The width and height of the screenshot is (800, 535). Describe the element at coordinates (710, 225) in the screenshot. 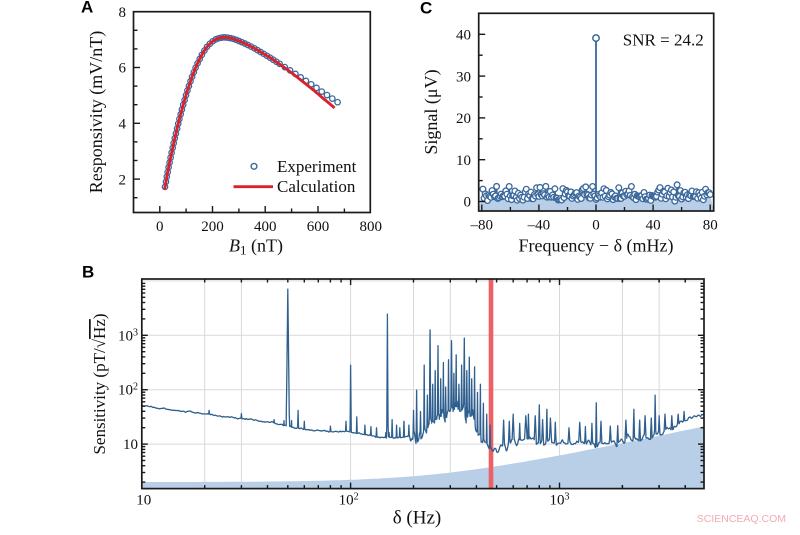

I see `svg-text: 80` at that location.